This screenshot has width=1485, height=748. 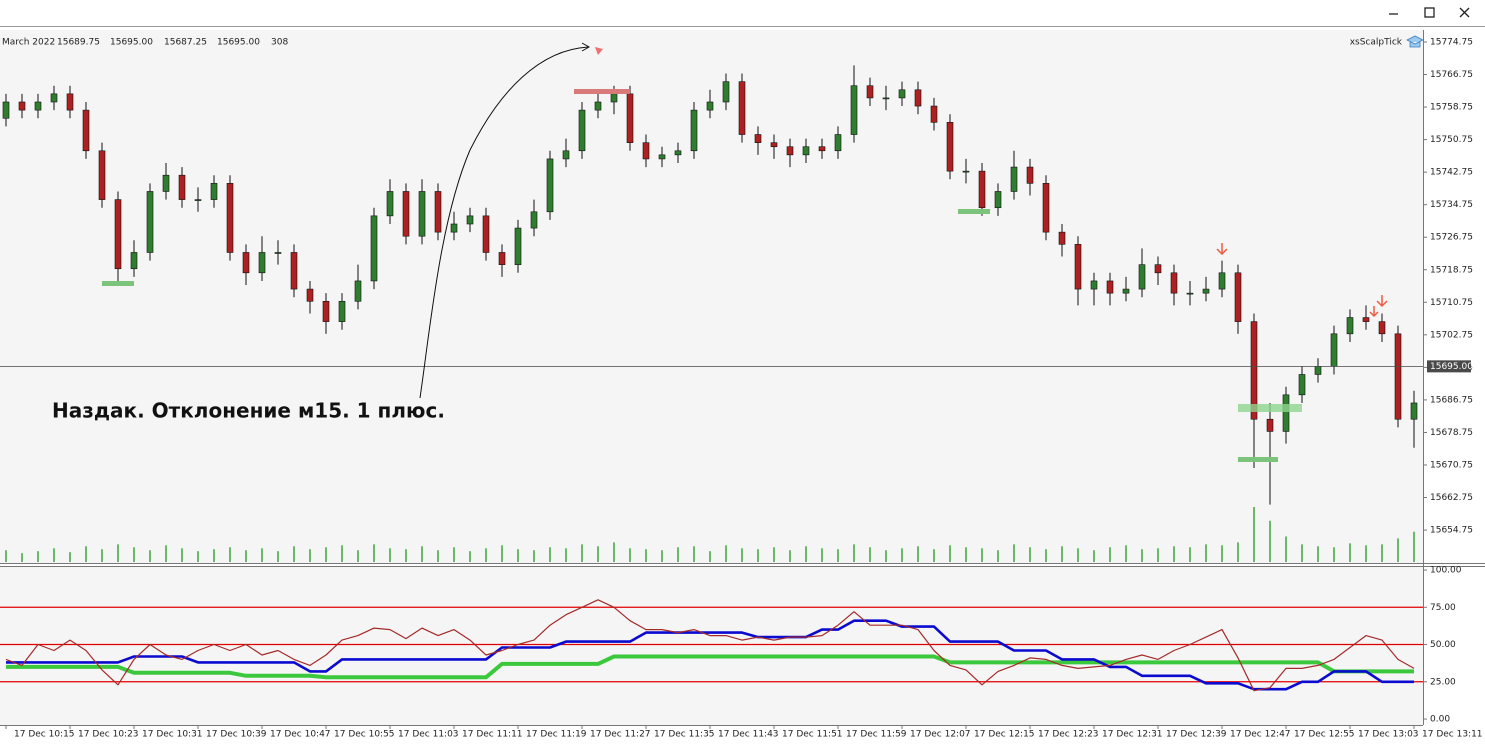 What do you see at coordinates (1443, 645) in the screenshot?
I see `y-tick-label: 50.00` at bounding box center [1443, 645].